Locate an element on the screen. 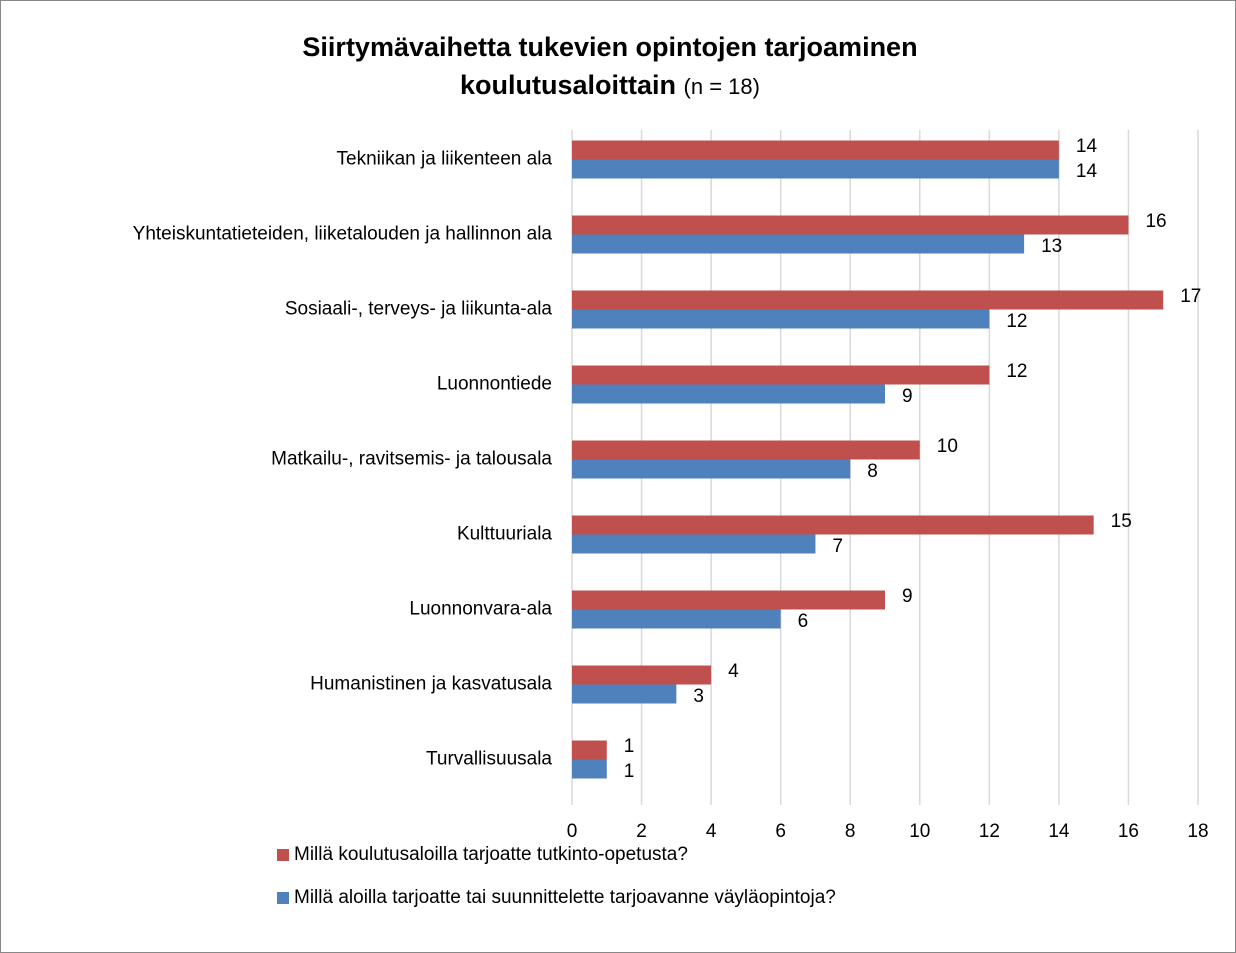  data-label: 7 is located at coordinates (837, 546).